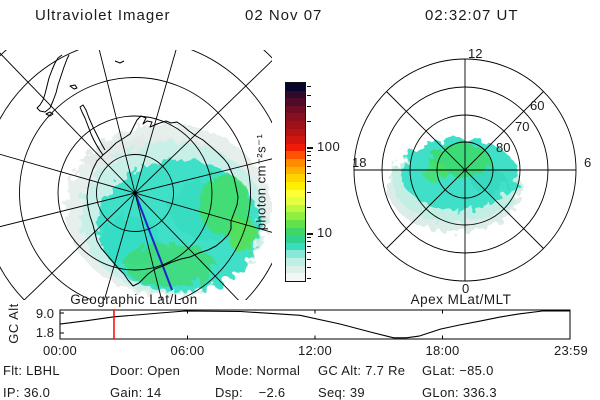  I want to click on gc-alt-strip, so click(315, 324).